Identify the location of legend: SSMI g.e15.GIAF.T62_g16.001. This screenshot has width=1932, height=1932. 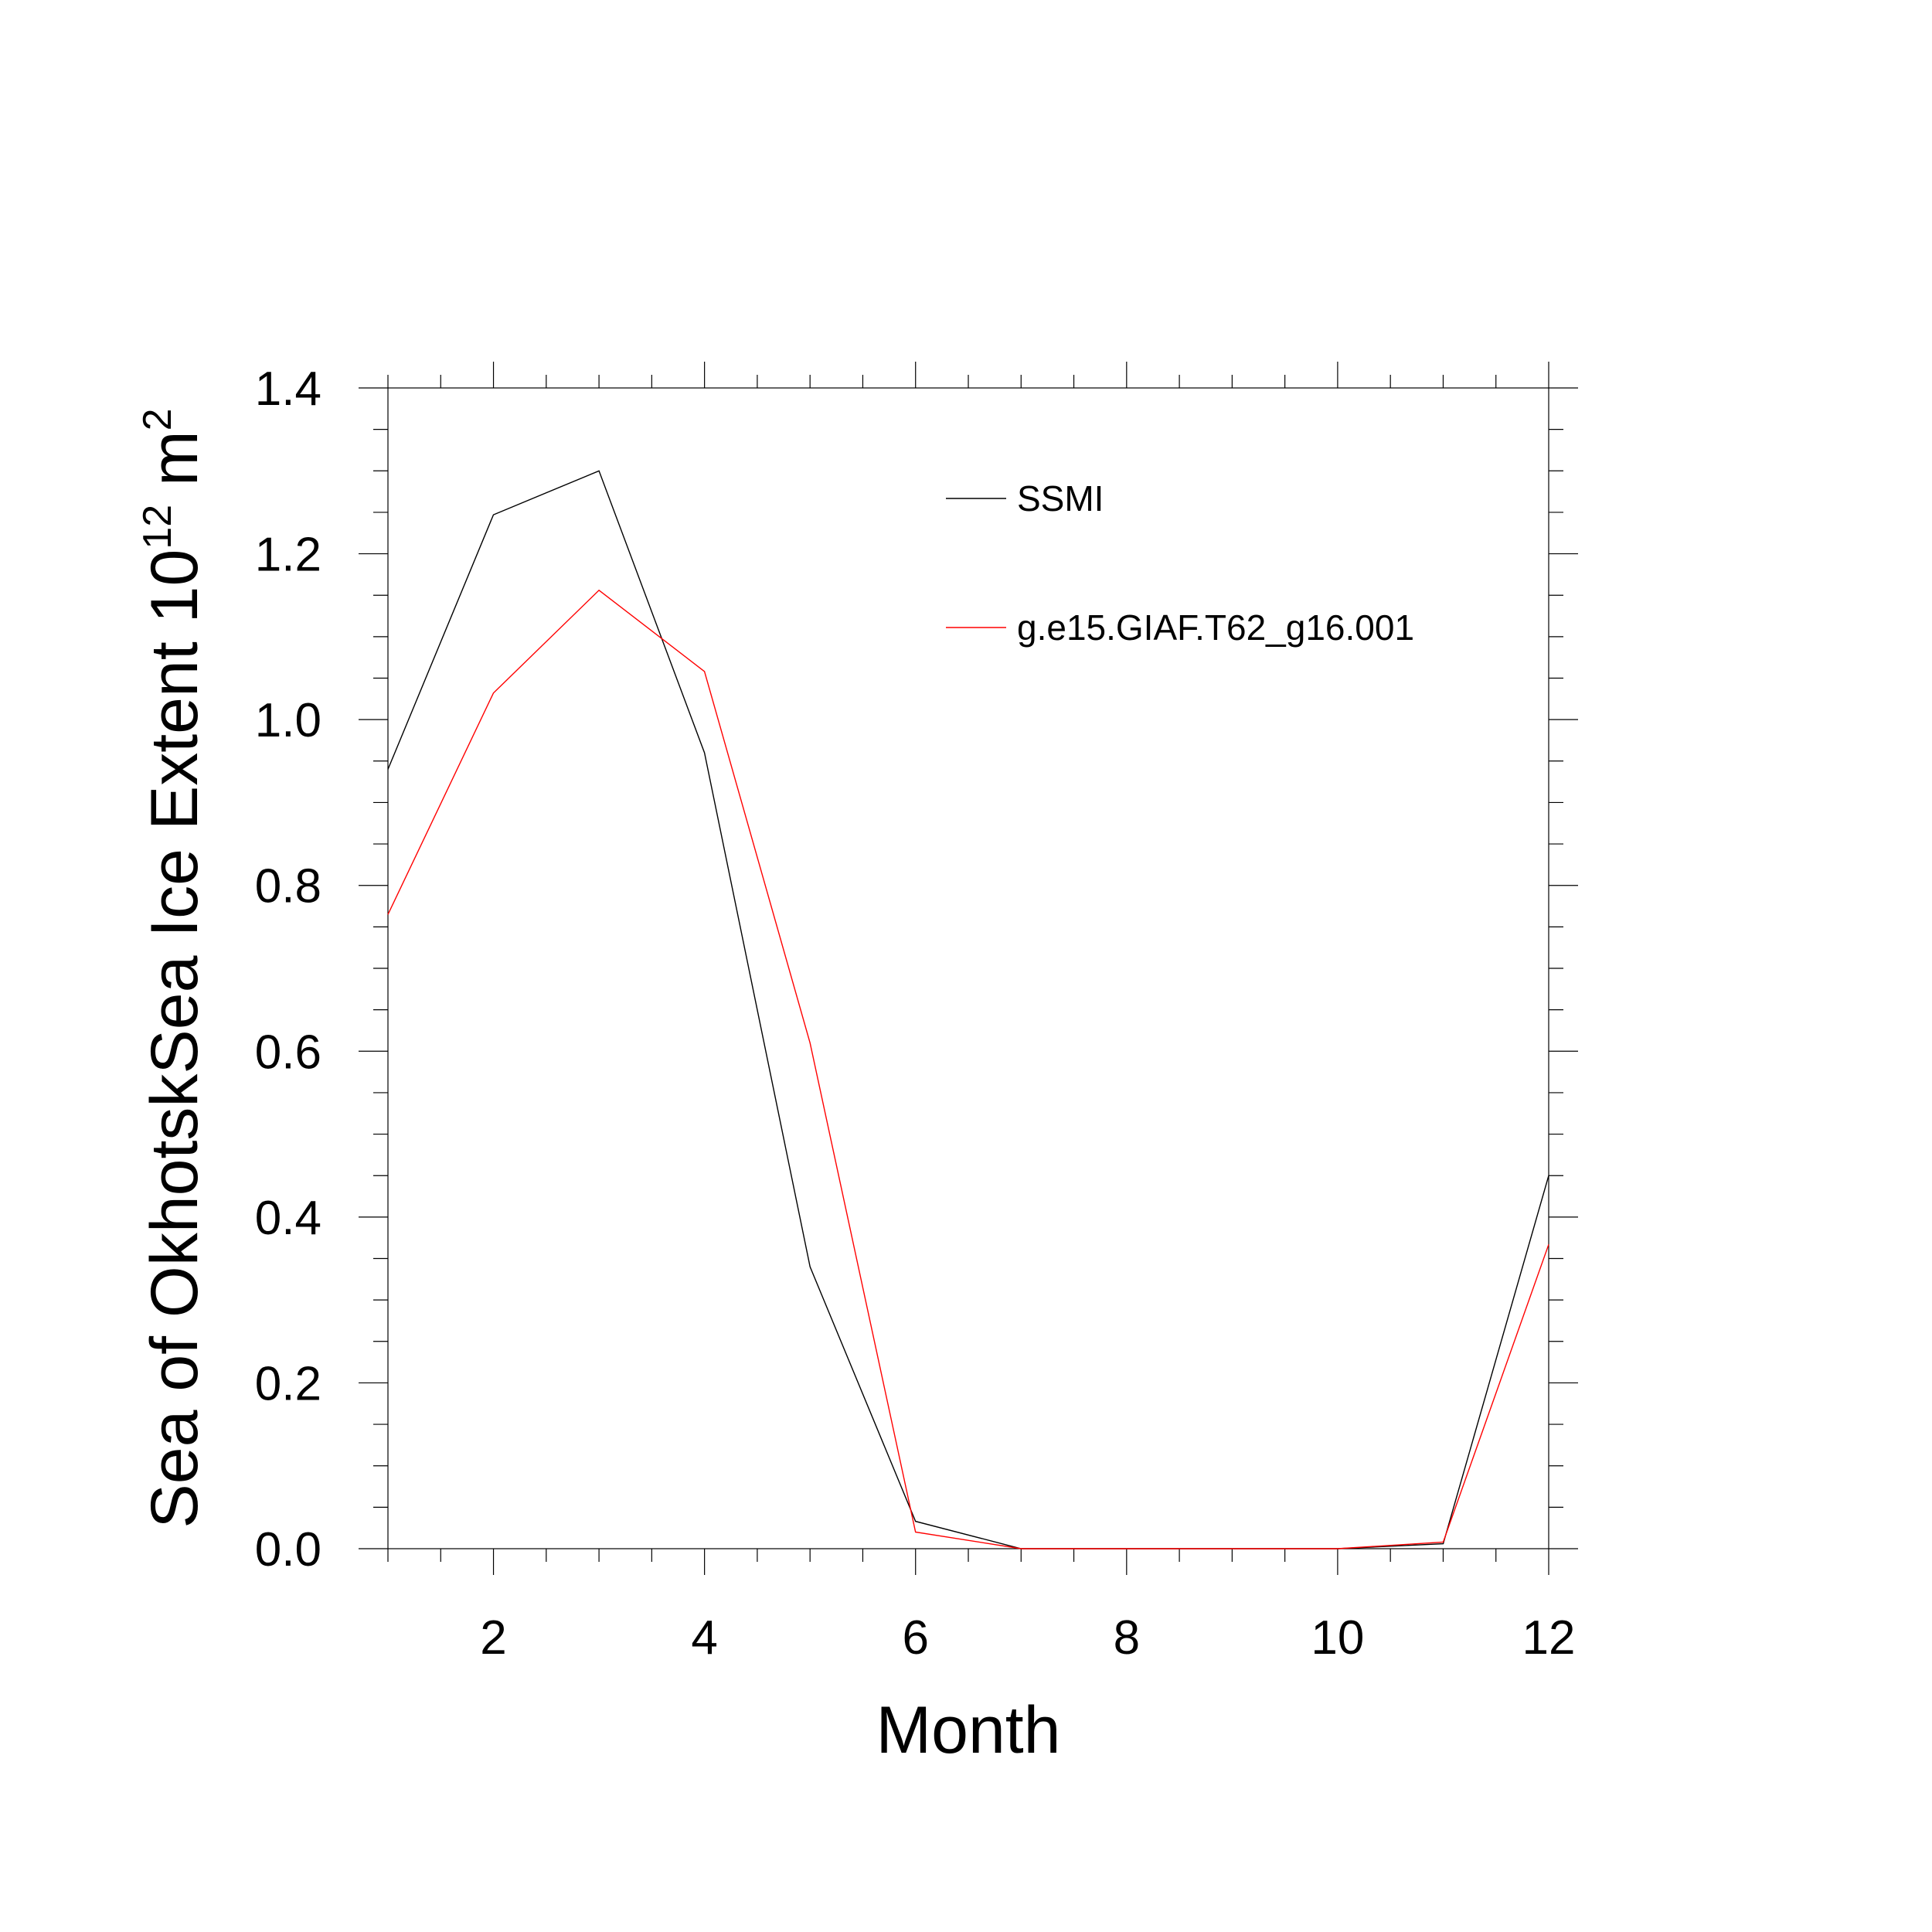
(1180, 563).